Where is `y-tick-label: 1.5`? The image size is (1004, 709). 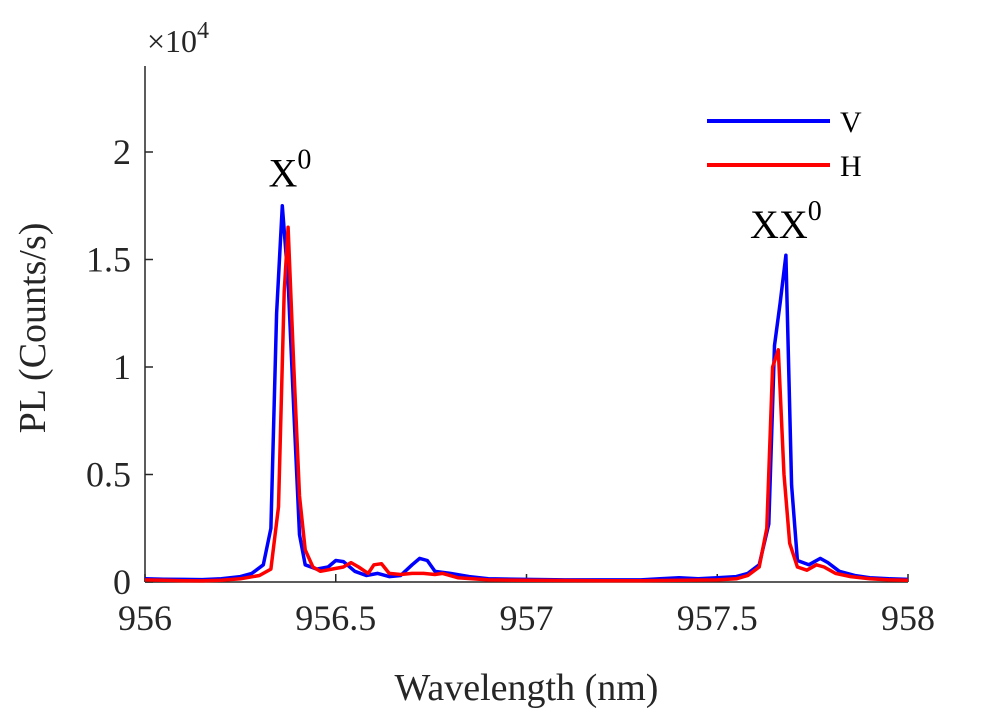 y-tick-label: 1.5 is located at coordinates (108, 260).